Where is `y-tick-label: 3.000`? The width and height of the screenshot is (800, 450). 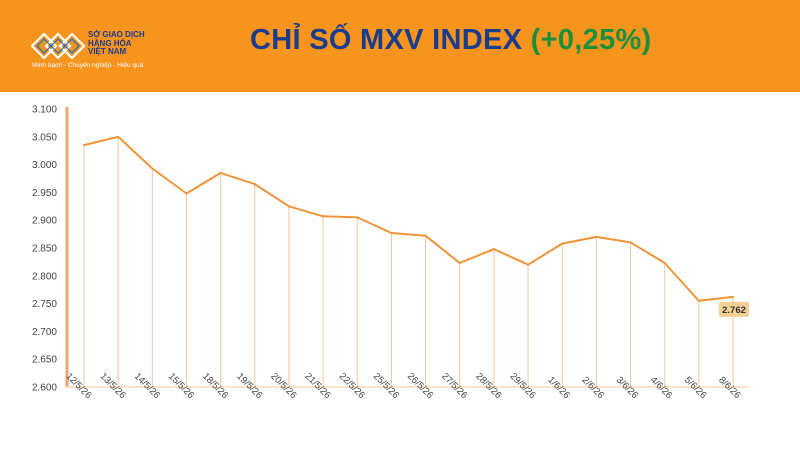 y-tick-label: 3.000 is located at coordinates (44, 165).